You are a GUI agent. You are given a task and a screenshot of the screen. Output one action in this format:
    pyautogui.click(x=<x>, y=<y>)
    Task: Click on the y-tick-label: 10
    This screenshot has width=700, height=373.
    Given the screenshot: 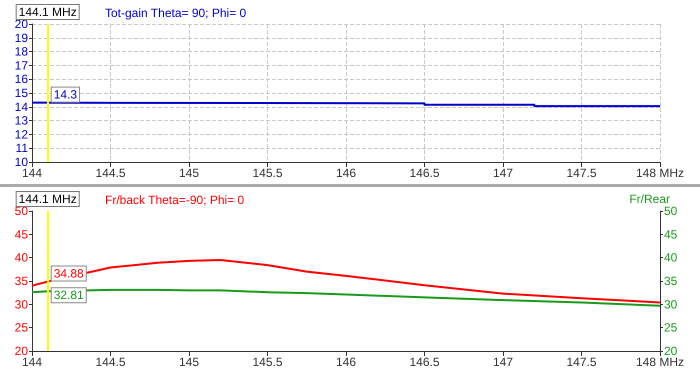 What is the action you would take?
    pyautogui.click(x=21, y=162)
    